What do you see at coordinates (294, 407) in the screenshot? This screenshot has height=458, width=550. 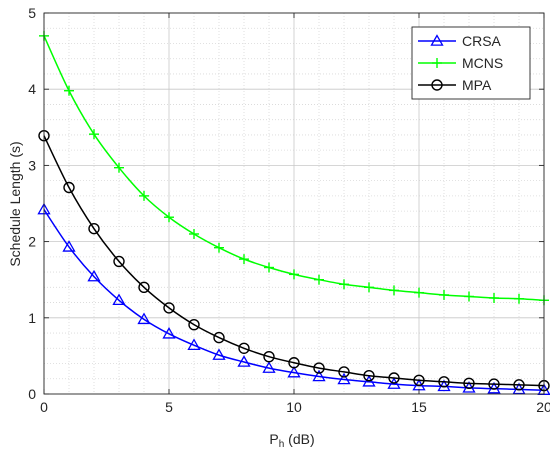 I see `x-tick-label: 10` at bounding box center [294, 407].